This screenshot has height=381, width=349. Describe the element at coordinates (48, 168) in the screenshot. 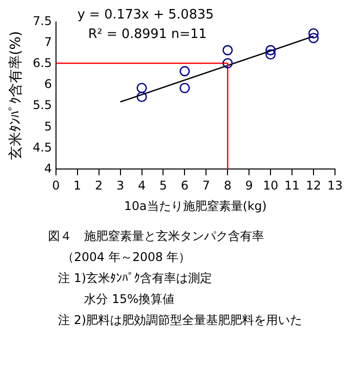

I see `y-tick-label: 4` at that location.